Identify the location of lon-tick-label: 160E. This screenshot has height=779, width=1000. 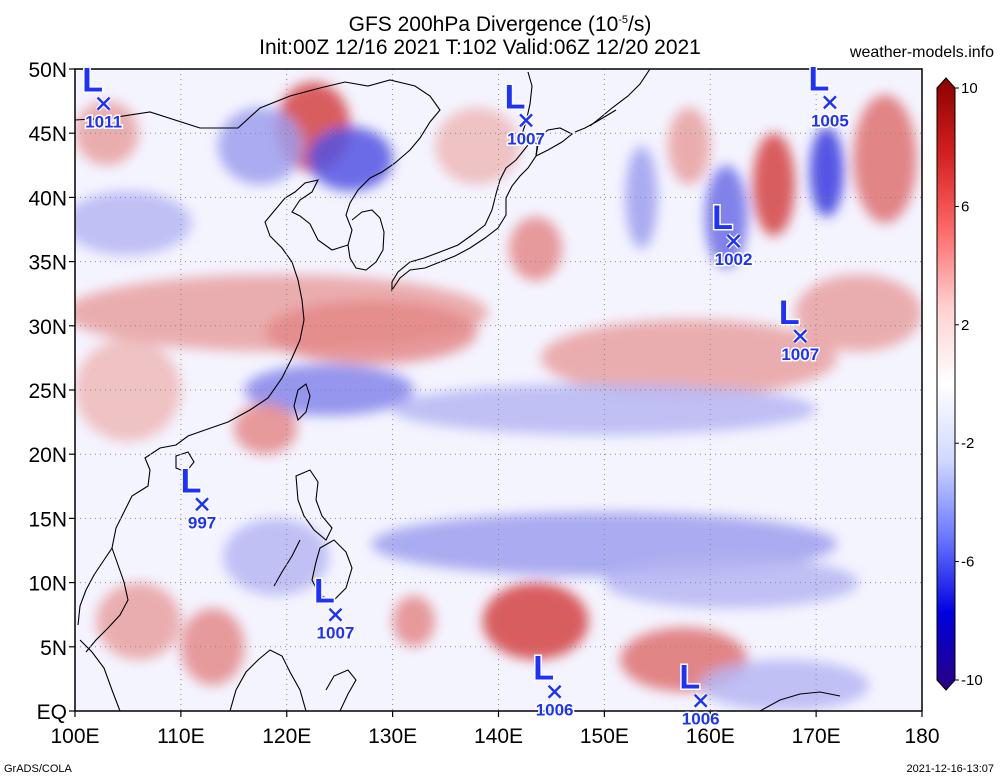
(710, 736).